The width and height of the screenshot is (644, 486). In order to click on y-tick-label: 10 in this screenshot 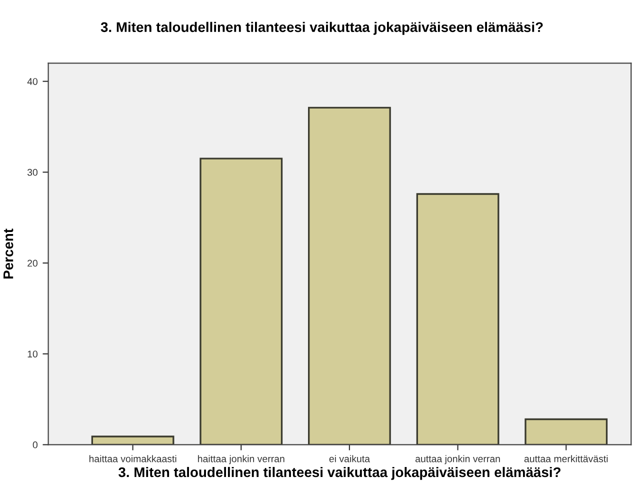, I will do `click(33, 354)`.